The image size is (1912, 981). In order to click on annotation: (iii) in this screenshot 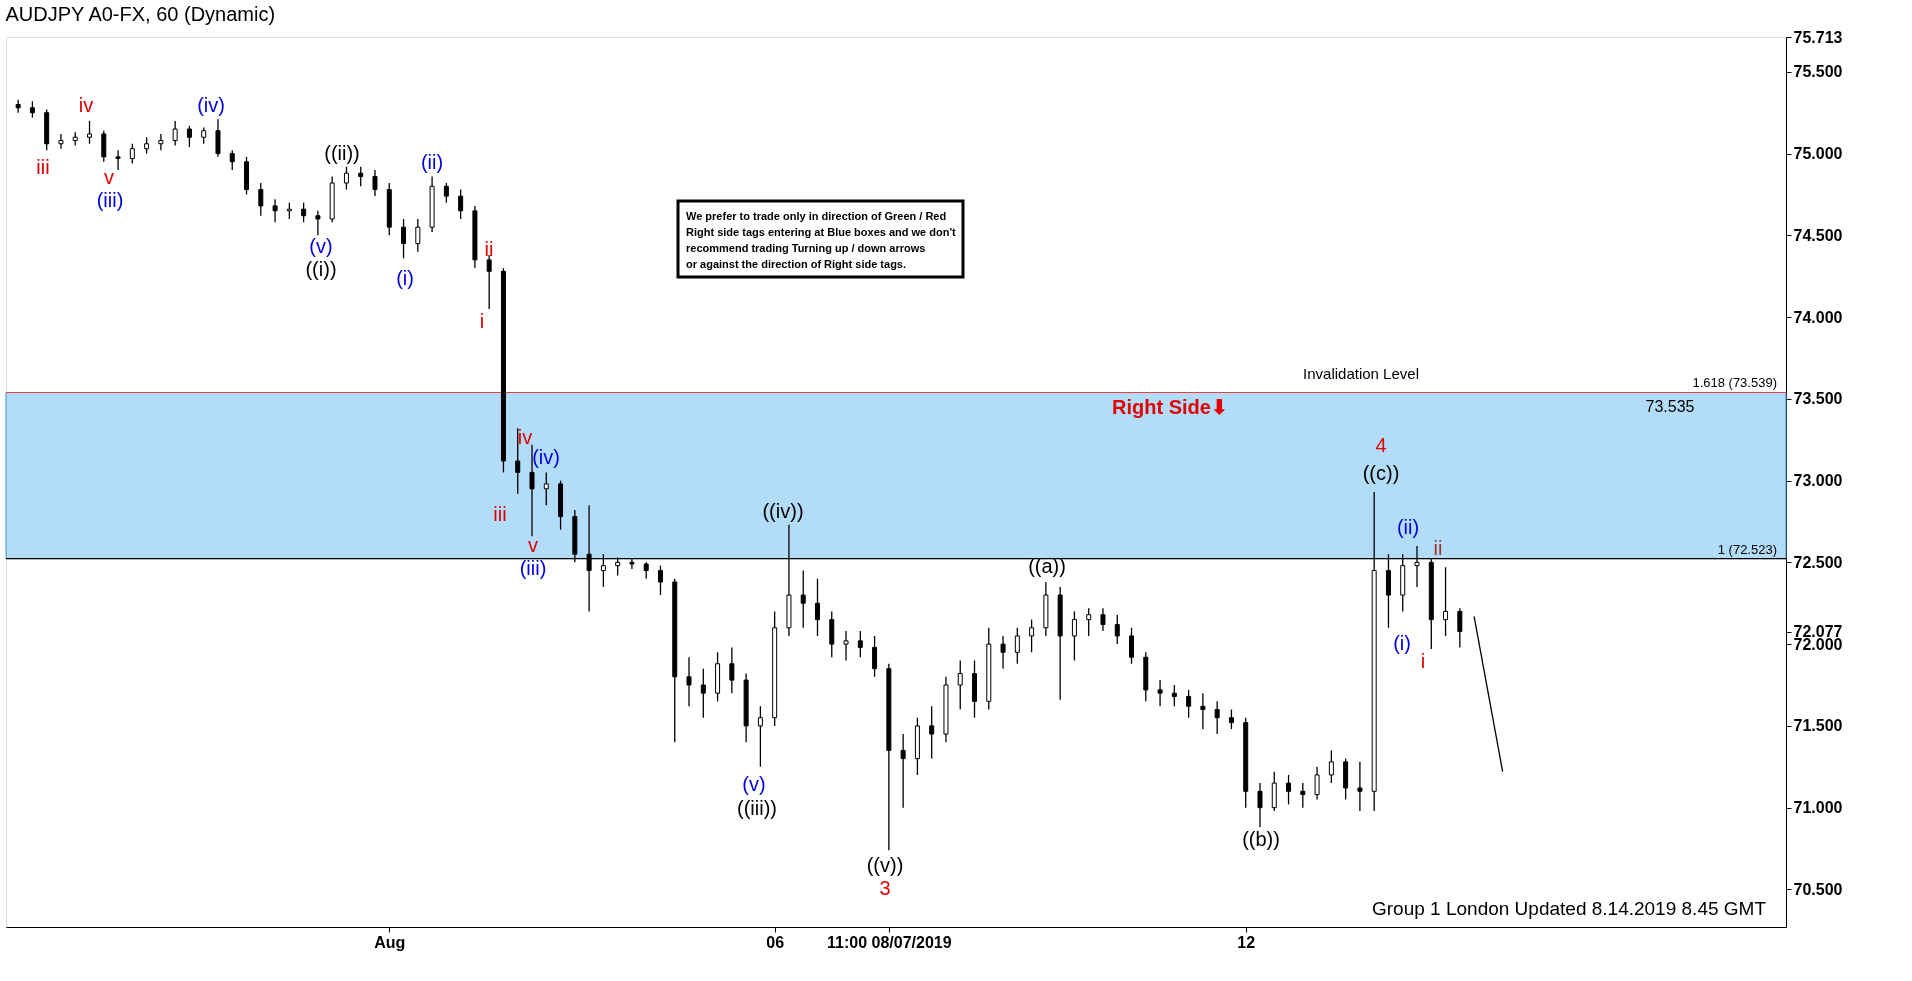, I will do `click(533, 568)`.